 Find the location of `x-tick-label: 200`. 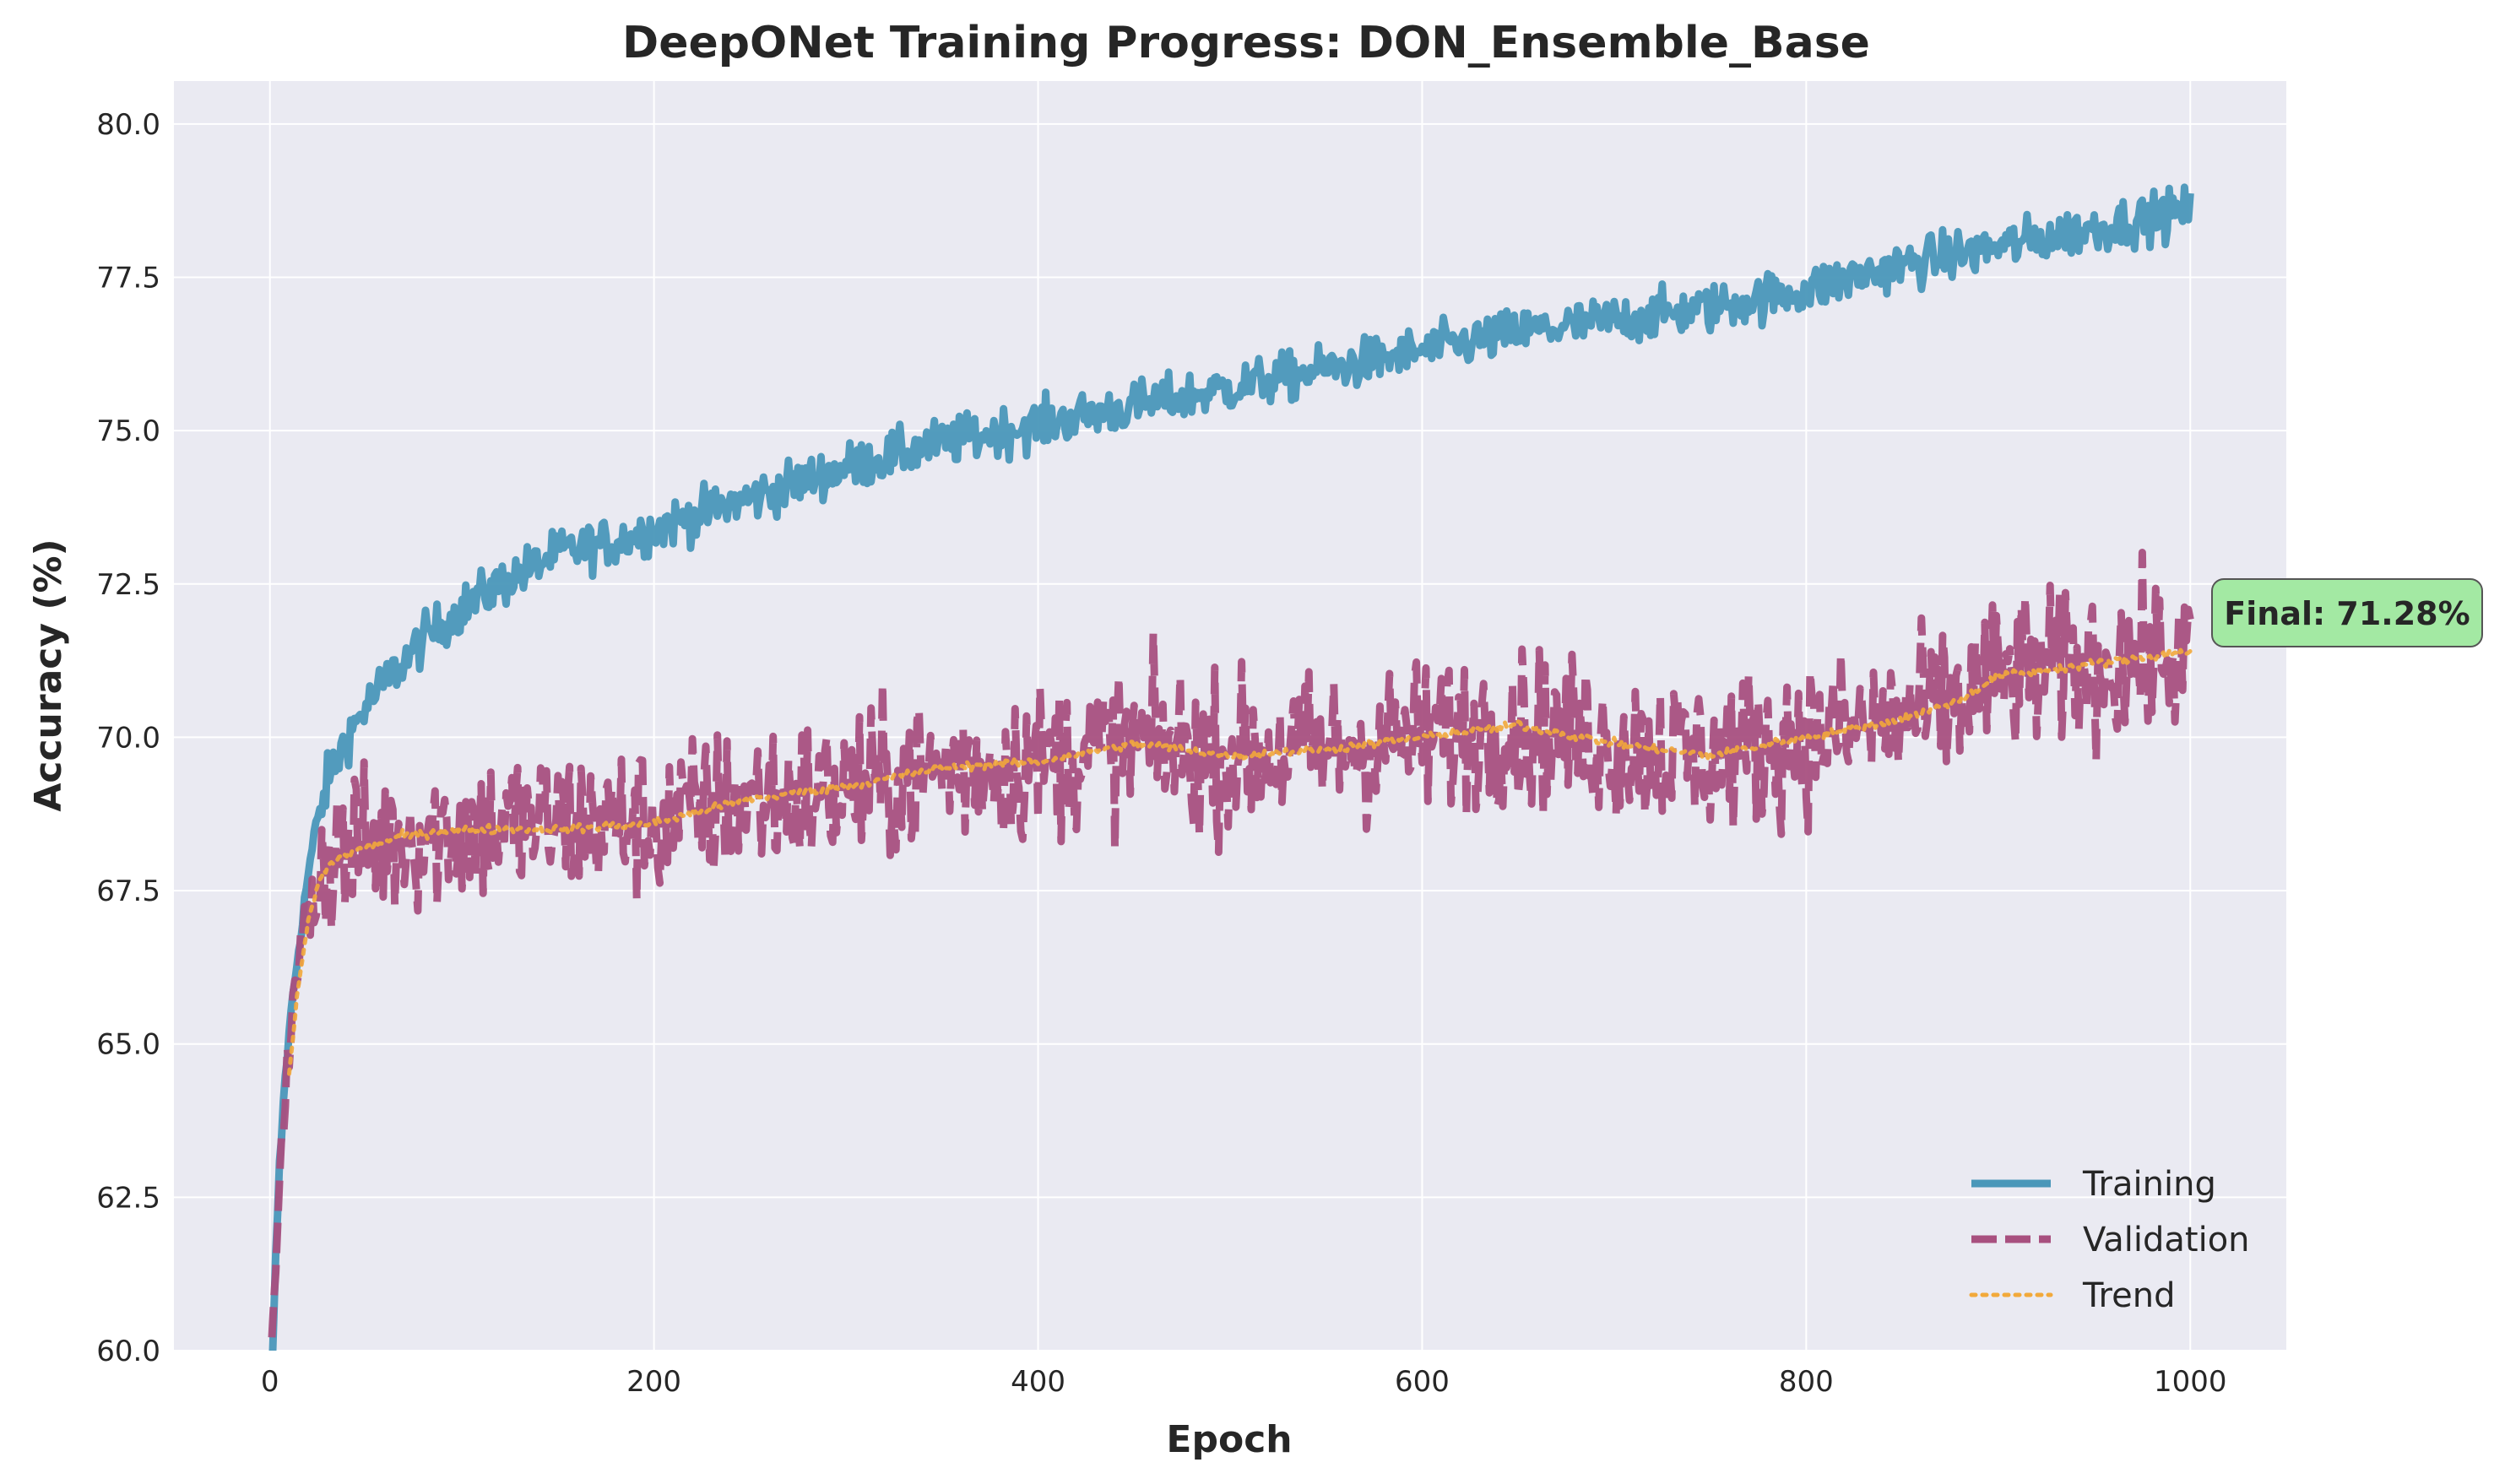

x-tick-label: 200 is located at coordinates (653, 1382).